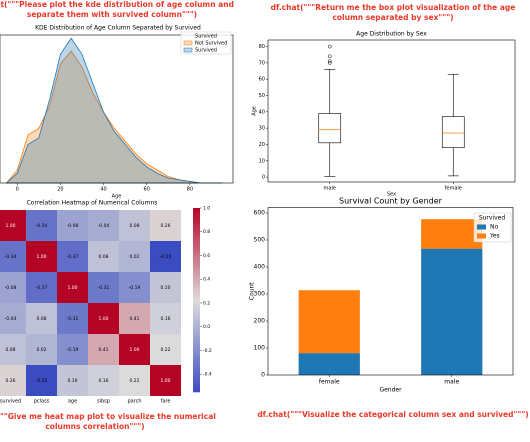  I want to click on cell-label: -0.55, so click(42, 381).